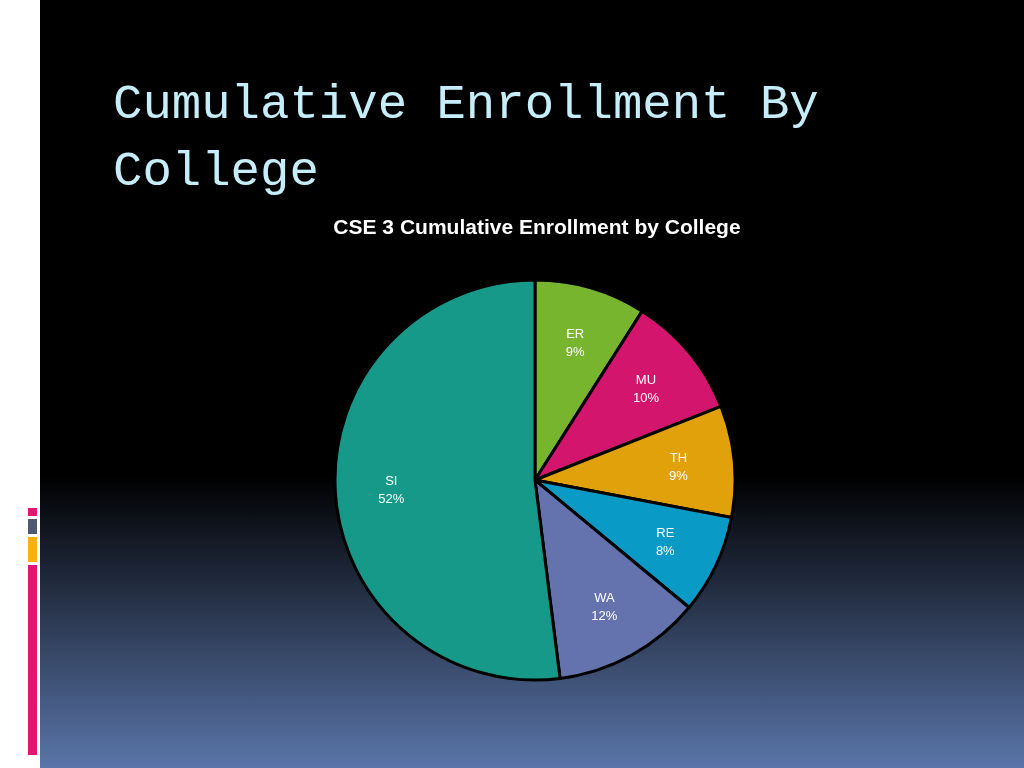 The height and width of the screenshot is (768, 1024). What do you see at coordinates (466, 138) in the screenshot?
I see `chart-title: Cumulative Enrollment By College` at bounding box center [466, 138].